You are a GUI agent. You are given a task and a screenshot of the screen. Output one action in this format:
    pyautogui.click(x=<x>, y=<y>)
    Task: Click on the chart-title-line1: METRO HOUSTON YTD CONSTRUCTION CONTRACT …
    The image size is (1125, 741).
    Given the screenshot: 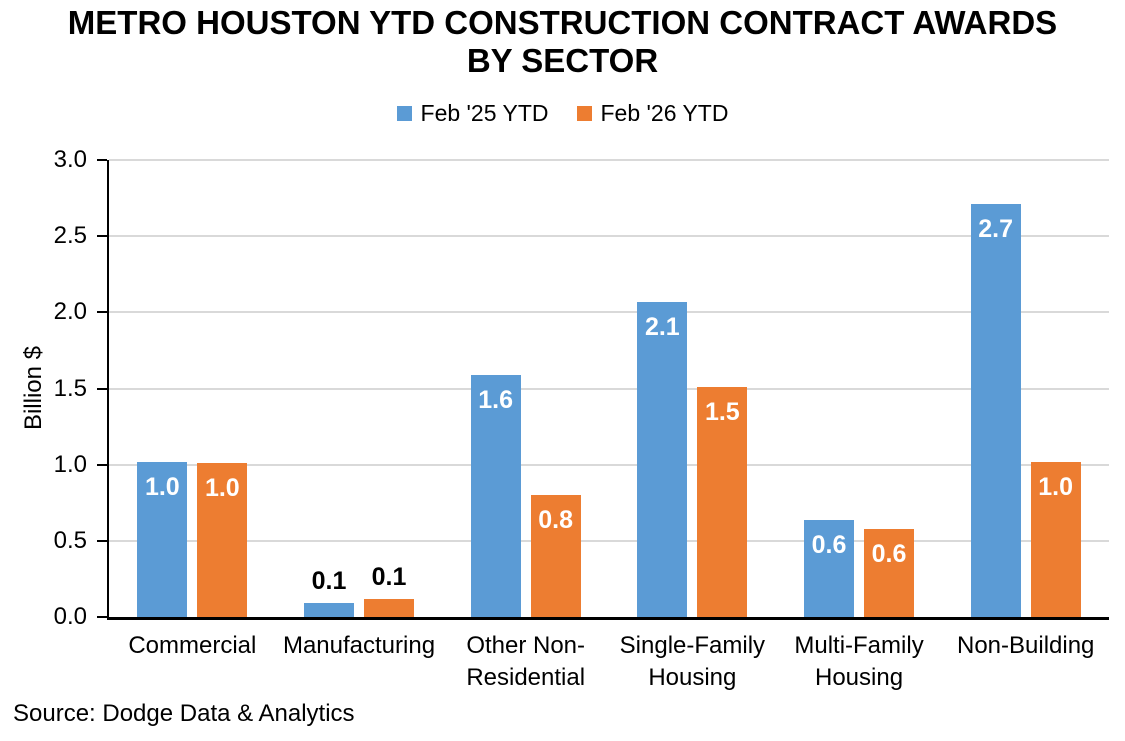 What is the action you would take?
    pyautogui.click(x=562, y=22)
    